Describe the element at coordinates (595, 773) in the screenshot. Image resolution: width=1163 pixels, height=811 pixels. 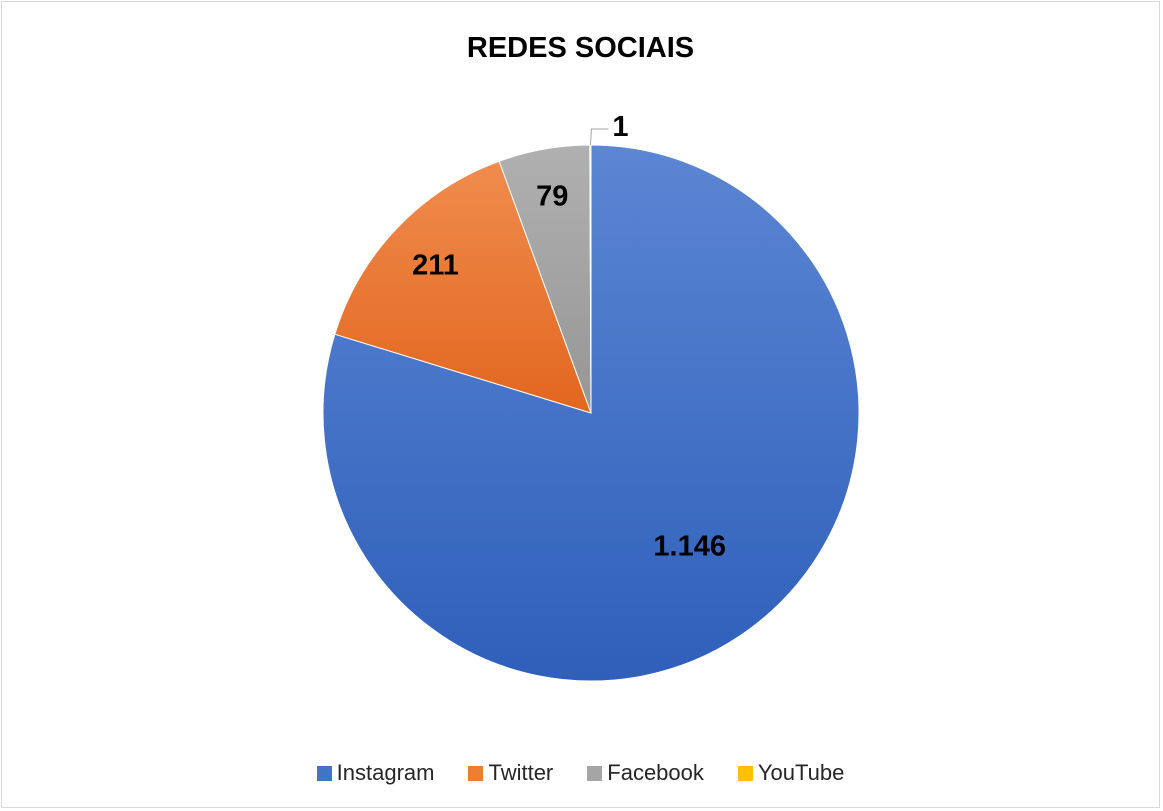
I see `legend-swatch-facebook` at that location.